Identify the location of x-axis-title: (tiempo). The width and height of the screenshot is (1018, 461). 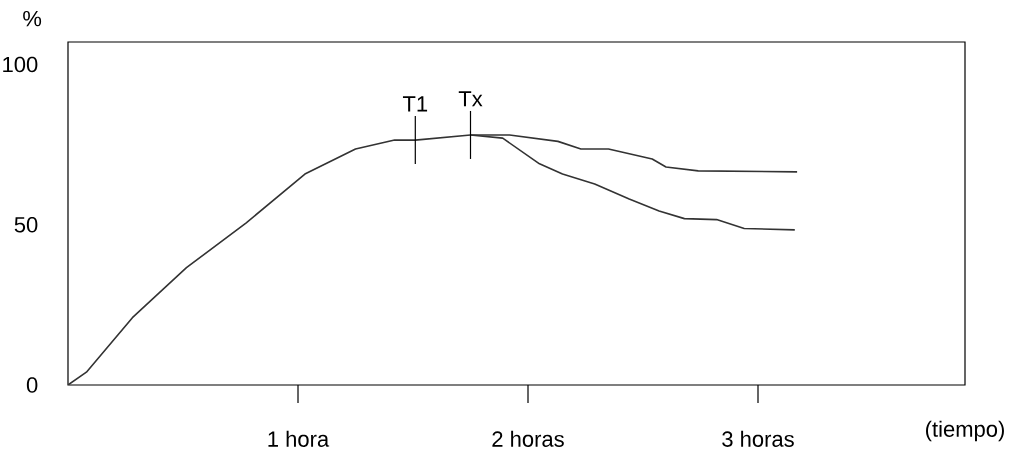
(965, 431).